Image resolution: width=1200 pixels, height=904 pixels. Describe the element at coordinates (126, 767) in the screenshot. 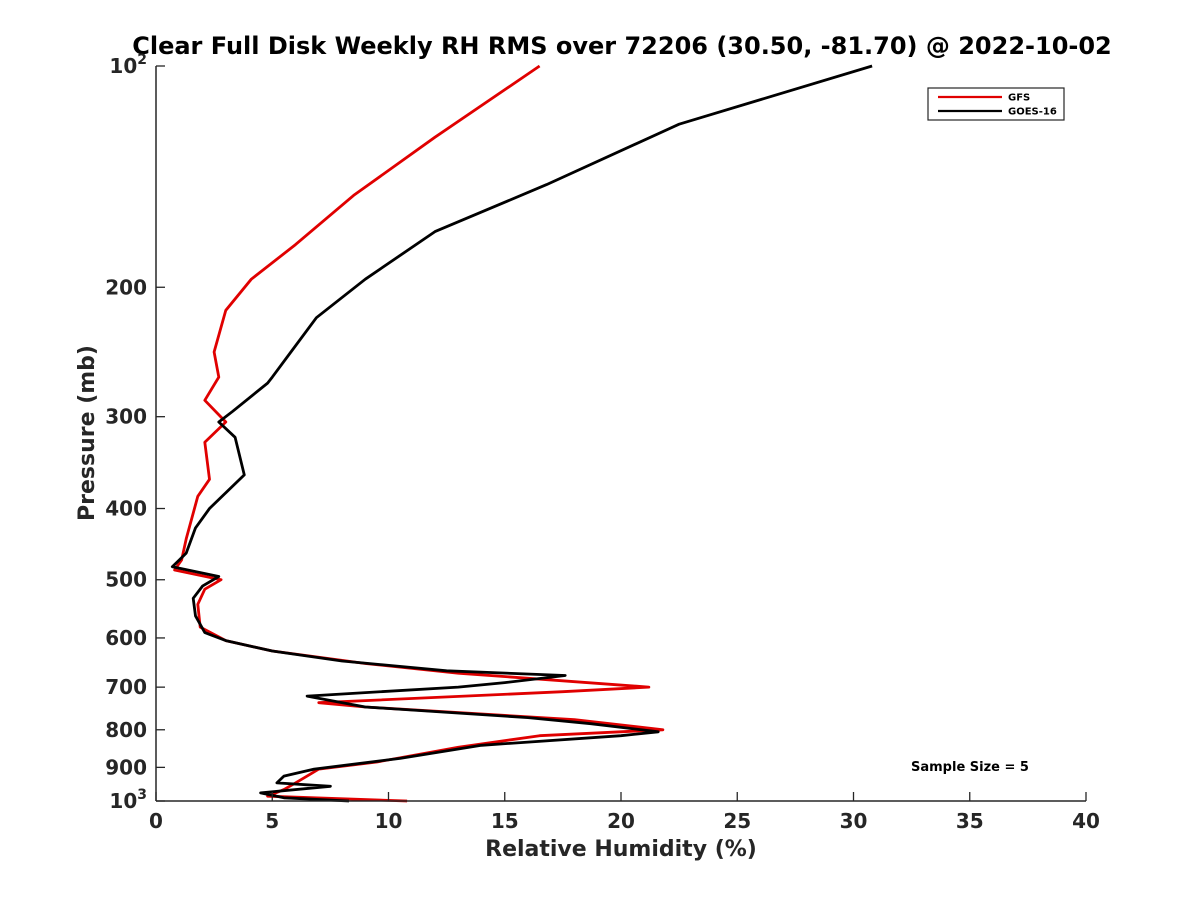

I see `y-tick-label-900: 900` at that location.